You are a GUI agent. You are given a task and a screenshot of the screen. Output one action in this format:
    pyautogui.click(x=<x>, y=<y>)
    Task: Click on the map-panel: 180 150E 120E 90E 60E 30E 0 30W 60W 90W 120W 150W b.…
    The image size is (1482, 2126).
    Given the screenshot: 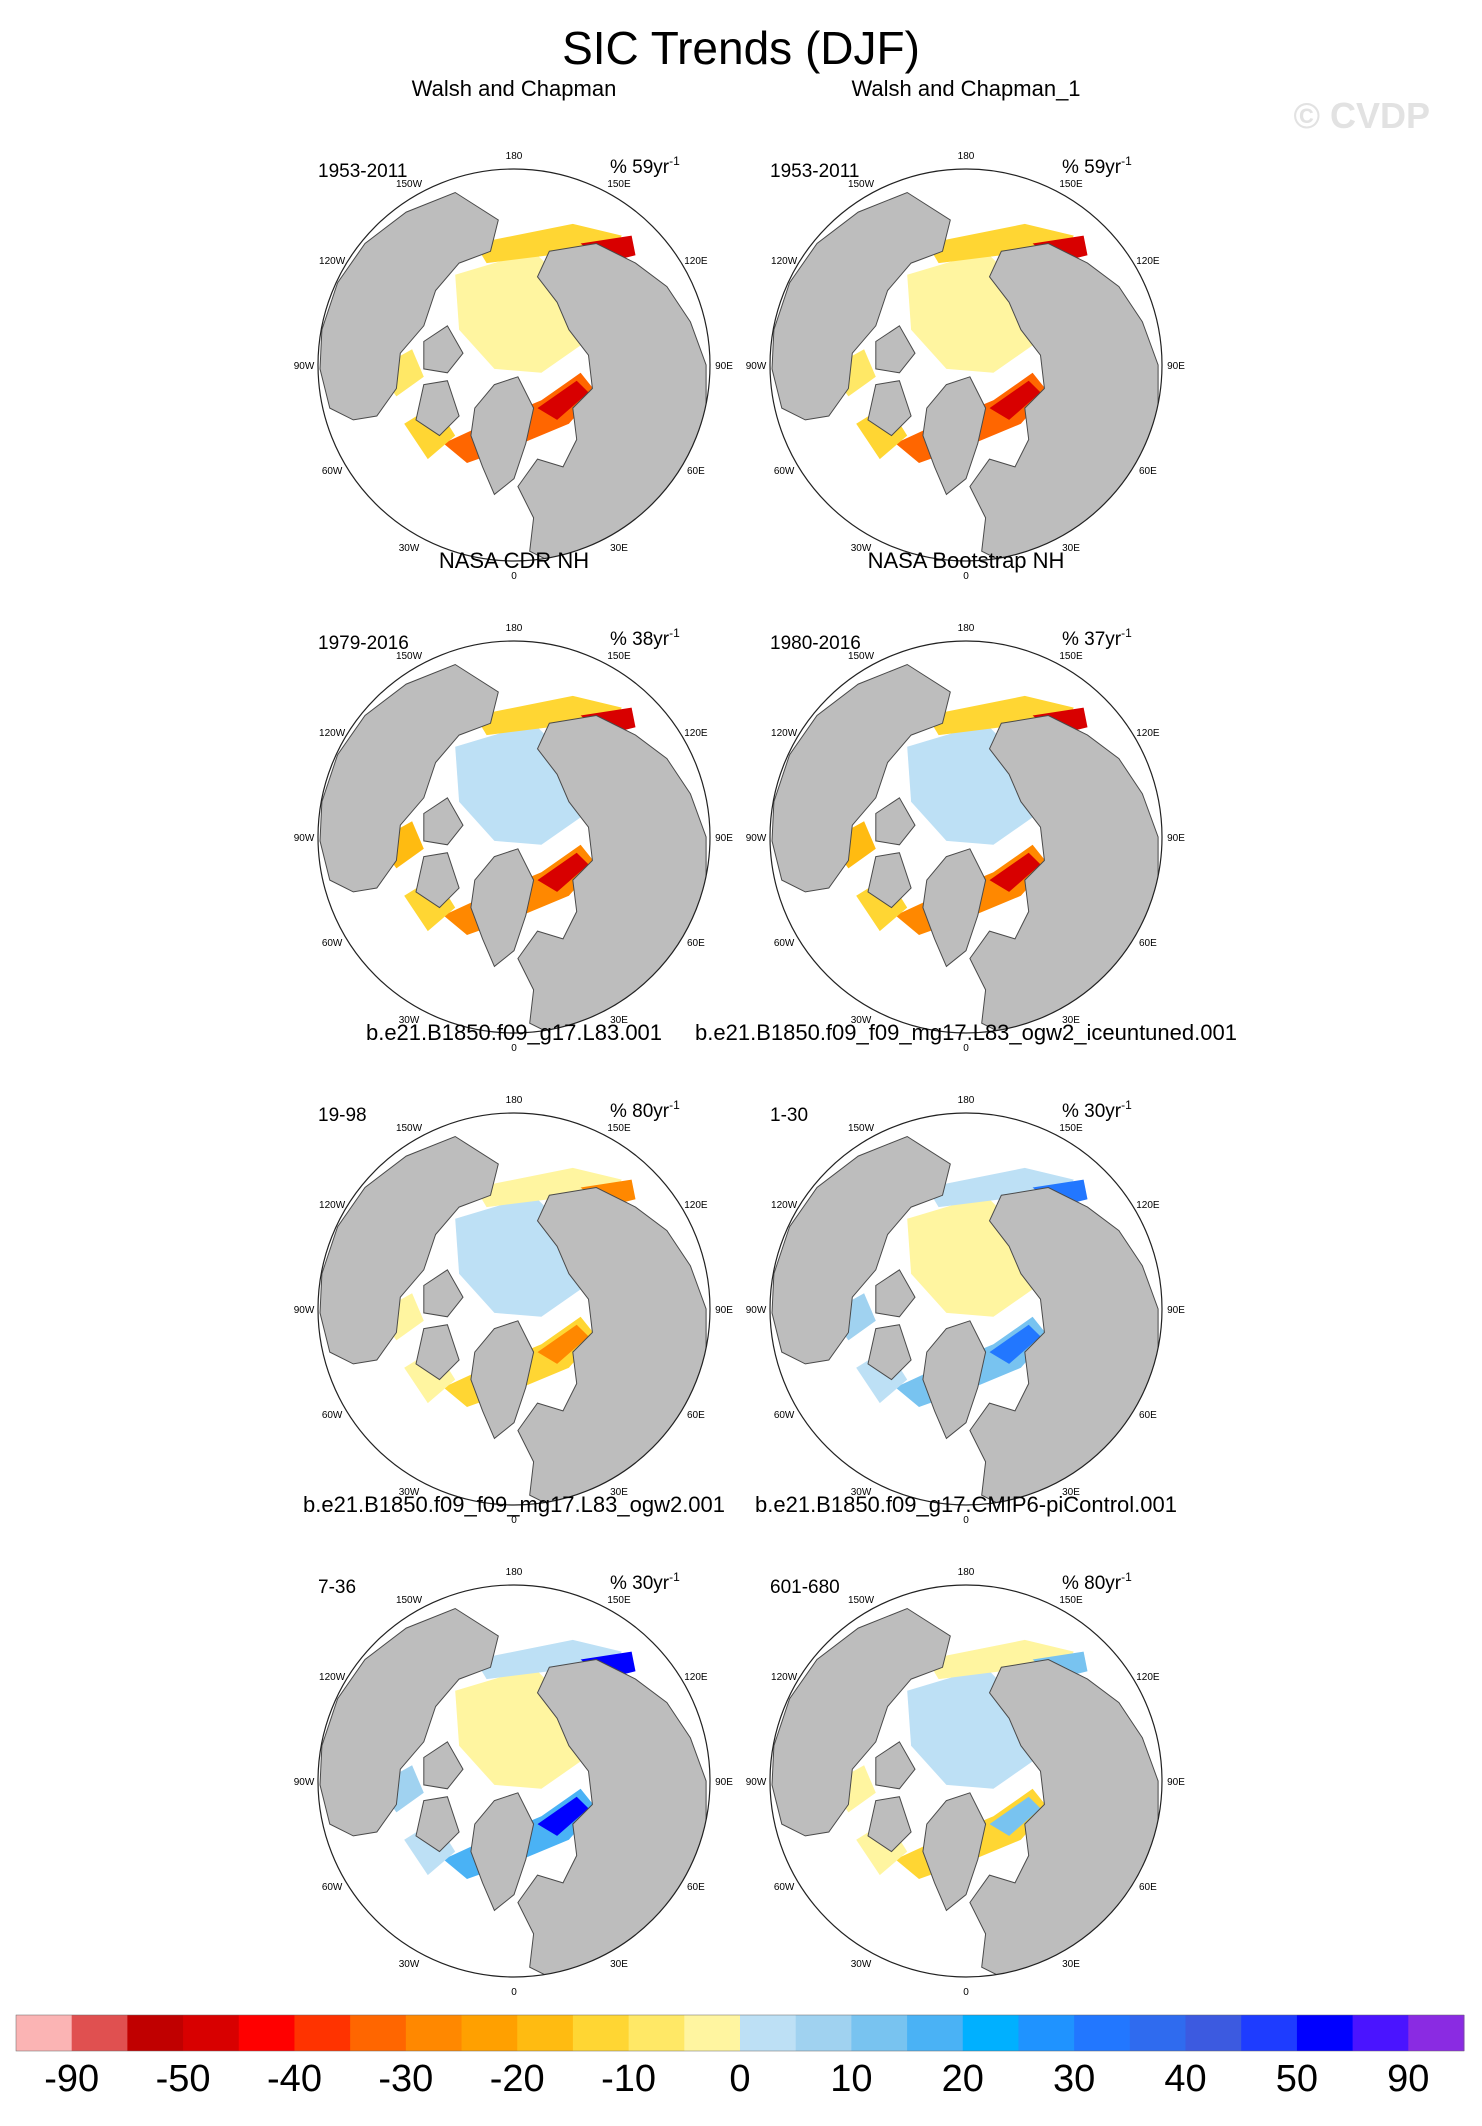 What is the action you would take?
    pyautogui.click(x=966, y=1273)
    